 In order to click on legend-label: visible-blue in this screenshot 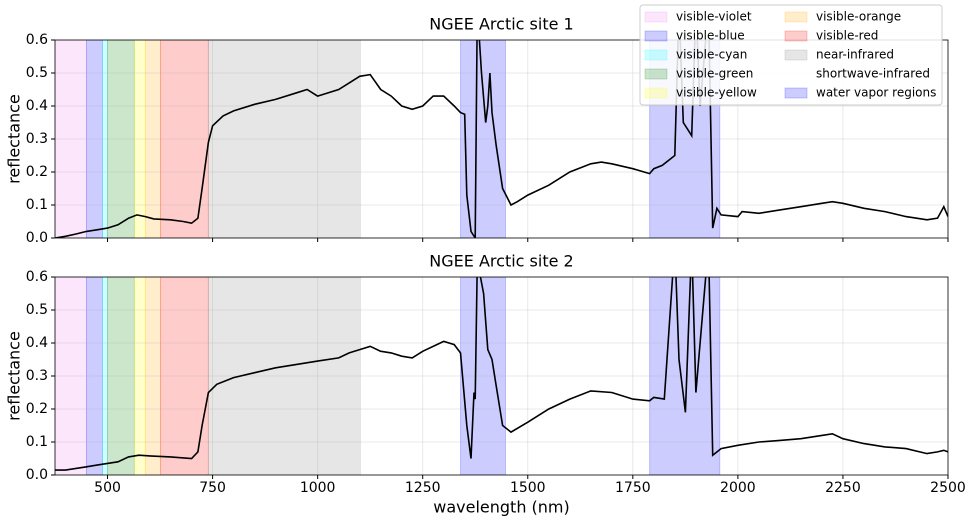, I will do `click(710, 36)`.